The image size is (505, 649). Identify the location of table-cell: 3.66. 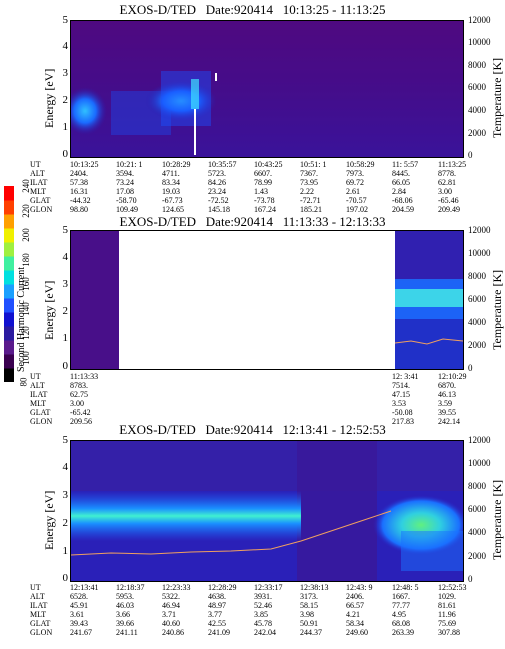
(123, 614).